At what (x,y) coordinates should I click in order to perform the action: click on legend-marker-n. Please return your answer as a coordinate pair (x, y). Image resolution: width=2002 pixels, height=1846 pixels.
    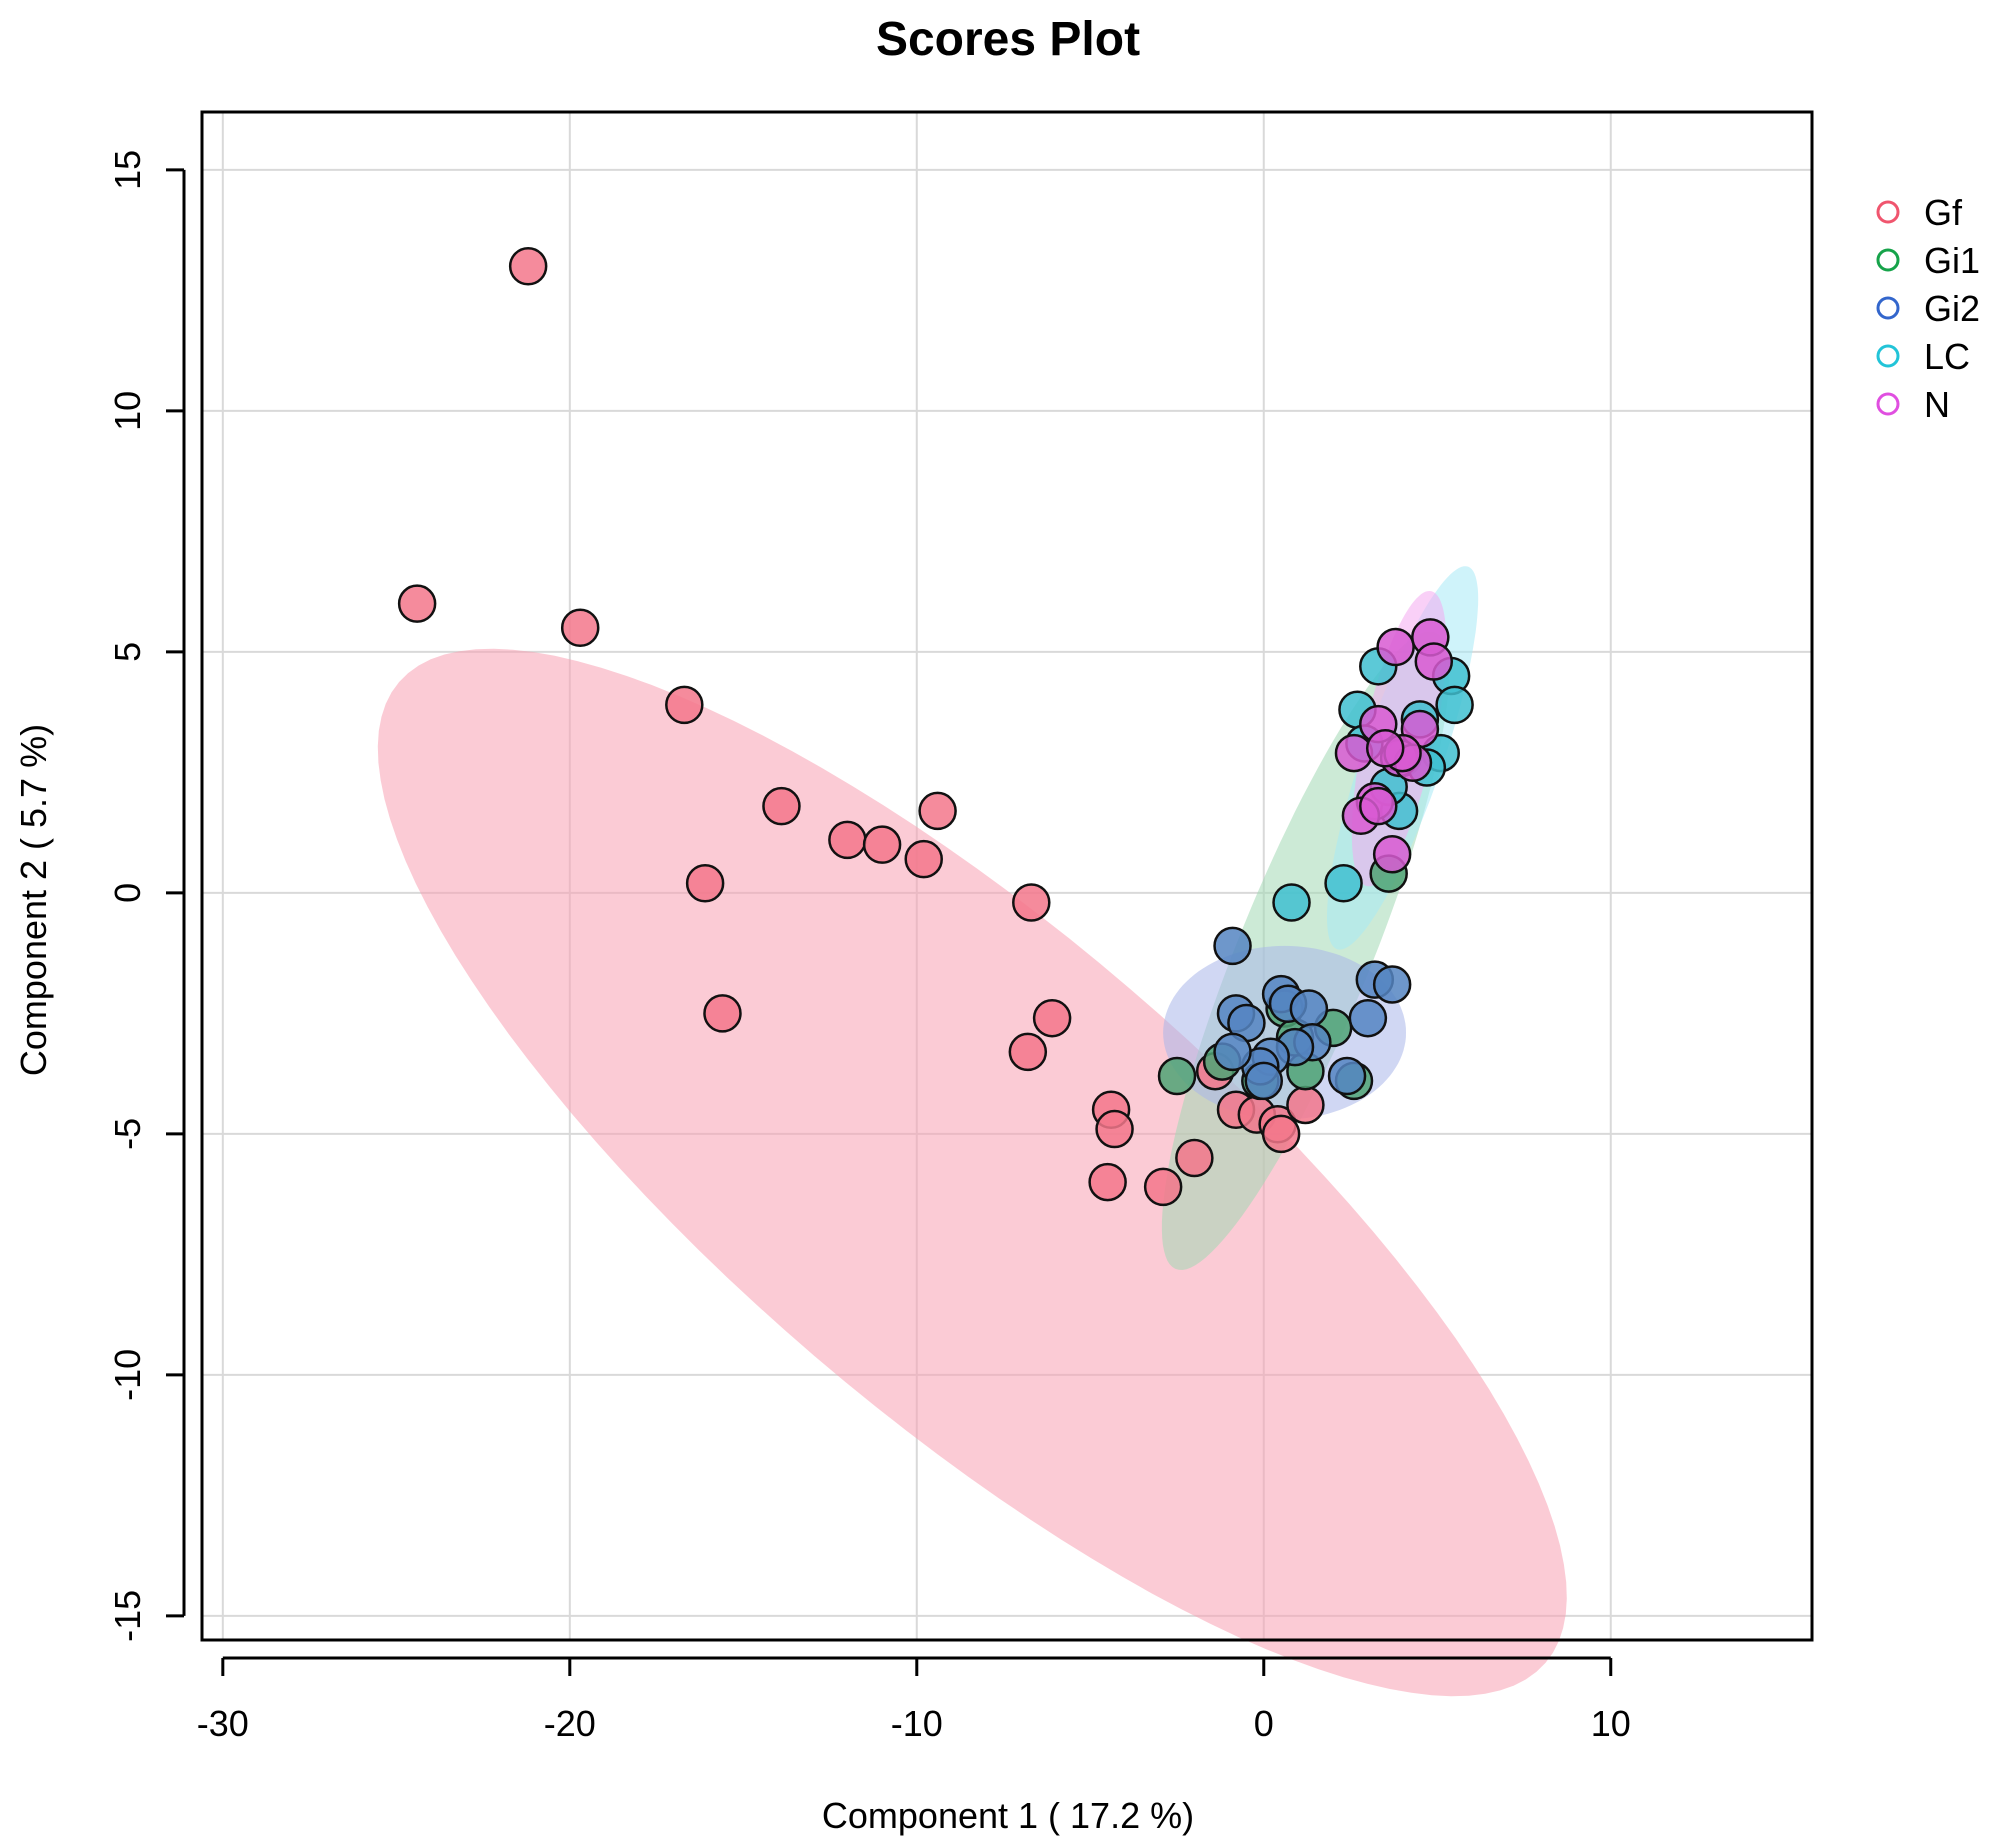
    Looking at the image, I should click on (1888, 404).